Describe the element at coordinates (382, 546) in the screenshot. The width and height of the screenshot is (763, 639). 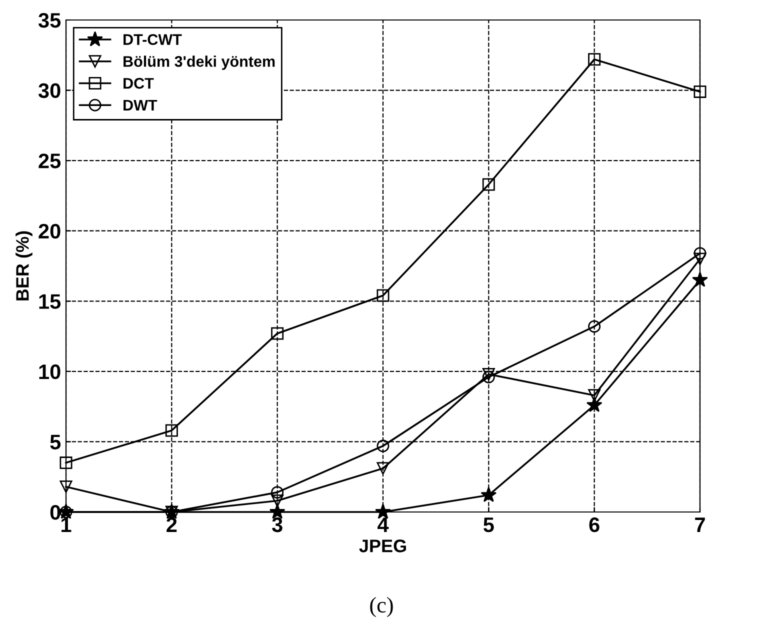
I see `x-axis-title: JPEG` at that location.